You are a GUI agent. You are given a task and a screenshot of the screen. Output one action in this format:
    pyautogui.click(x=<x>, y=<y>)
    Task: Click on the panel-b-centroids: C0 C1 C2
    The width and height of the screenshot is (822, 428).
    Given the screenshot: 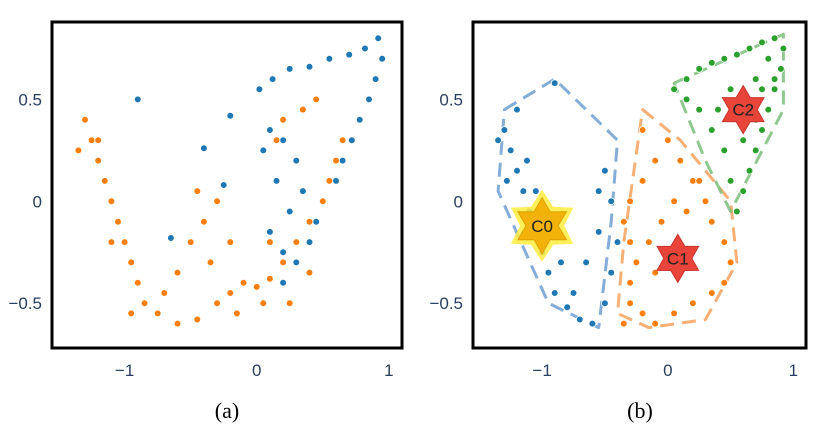 What is the action you would take?
    pyautogui.click(x=637, y=184)
    